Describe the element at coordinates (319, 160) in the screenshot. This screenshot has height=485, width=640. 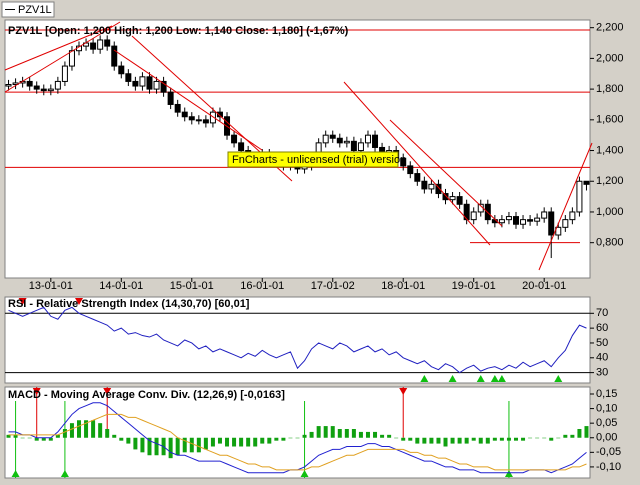
I see `annotation: FnCharts - unlicensed (trial) version` at that location.